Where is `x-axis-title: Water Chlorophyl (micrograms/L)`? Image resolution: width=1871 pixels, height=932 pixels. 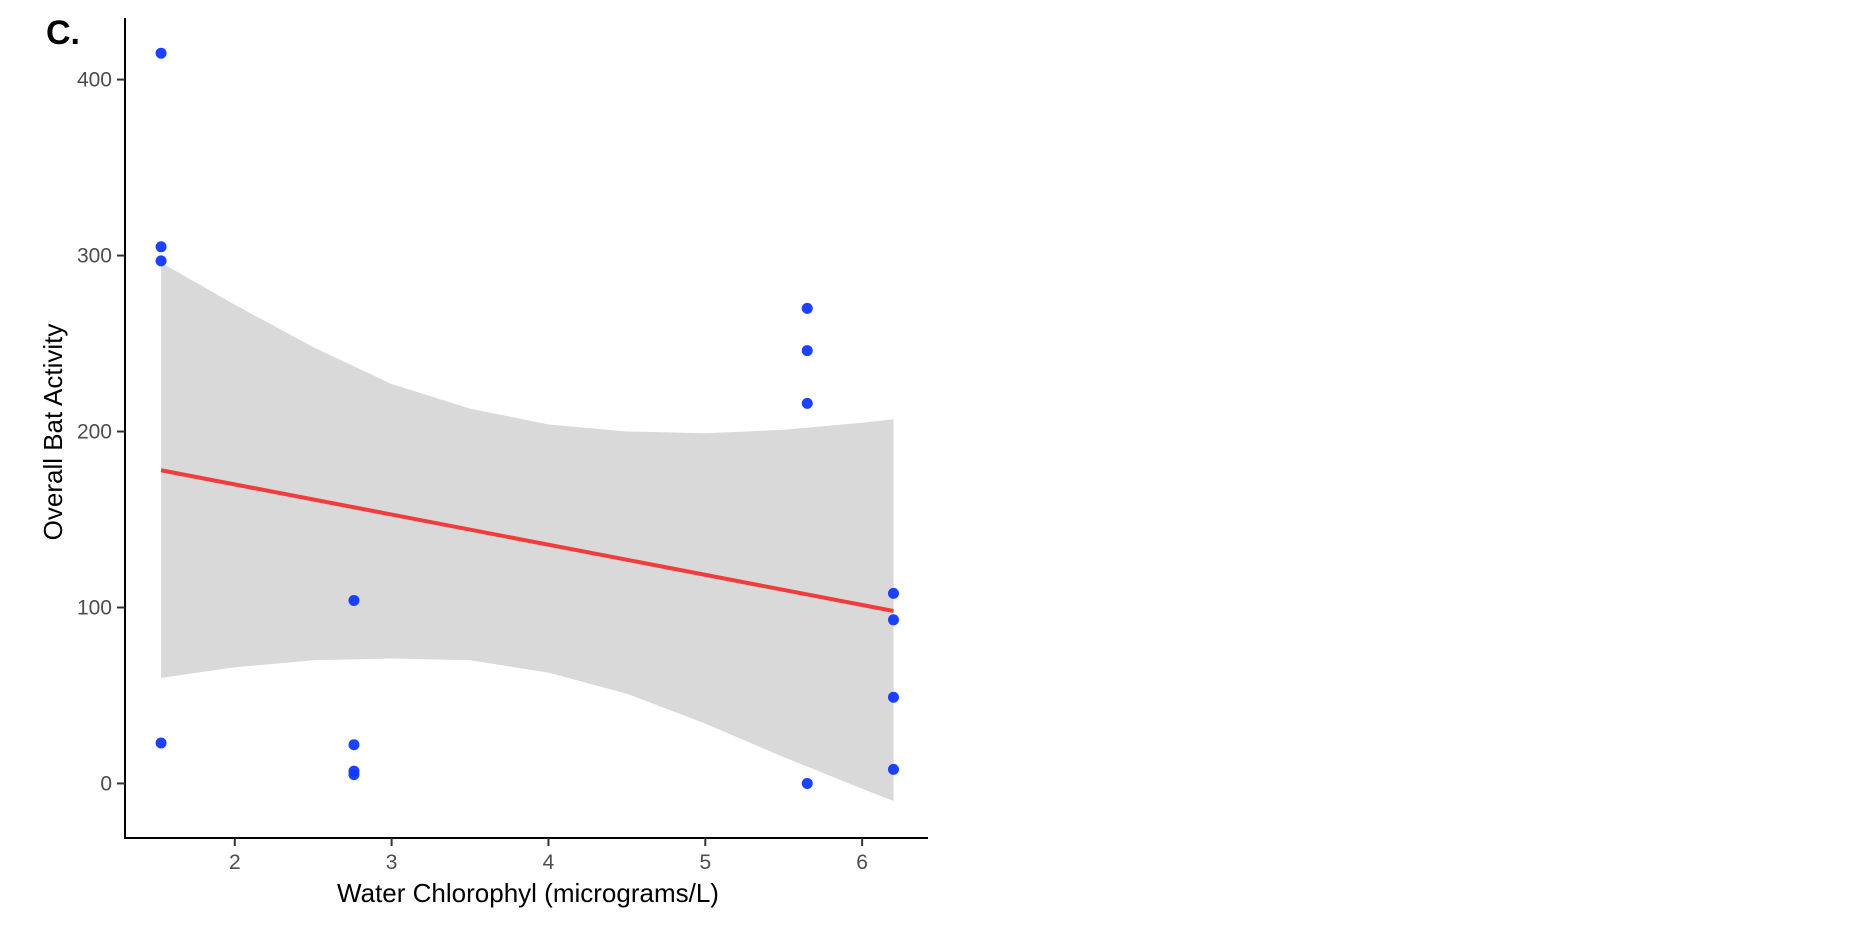
x-axis-title: Water Chlorophyl (micrograms/L) is located at coordinates (528, 893).